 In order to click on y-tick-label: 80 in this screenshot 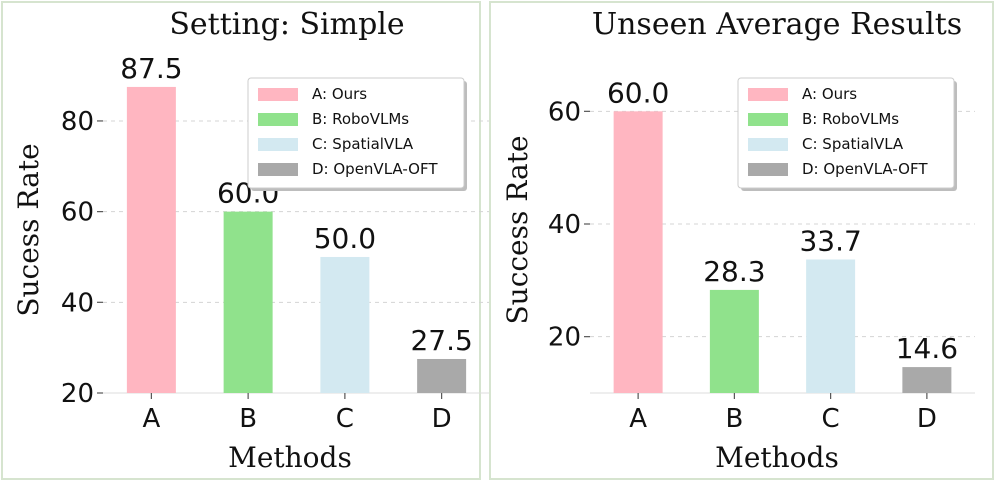, I will do `click(77, 122)`.